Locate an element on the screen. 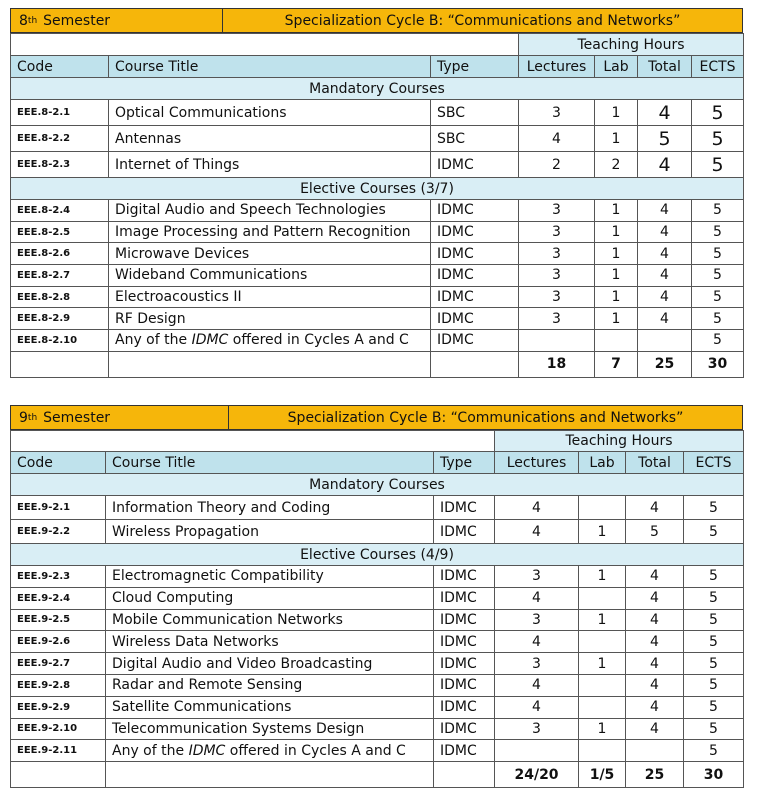 The image size is (757, 800). course-title: Information Theory and Coding is located at coordinates (269, 507).